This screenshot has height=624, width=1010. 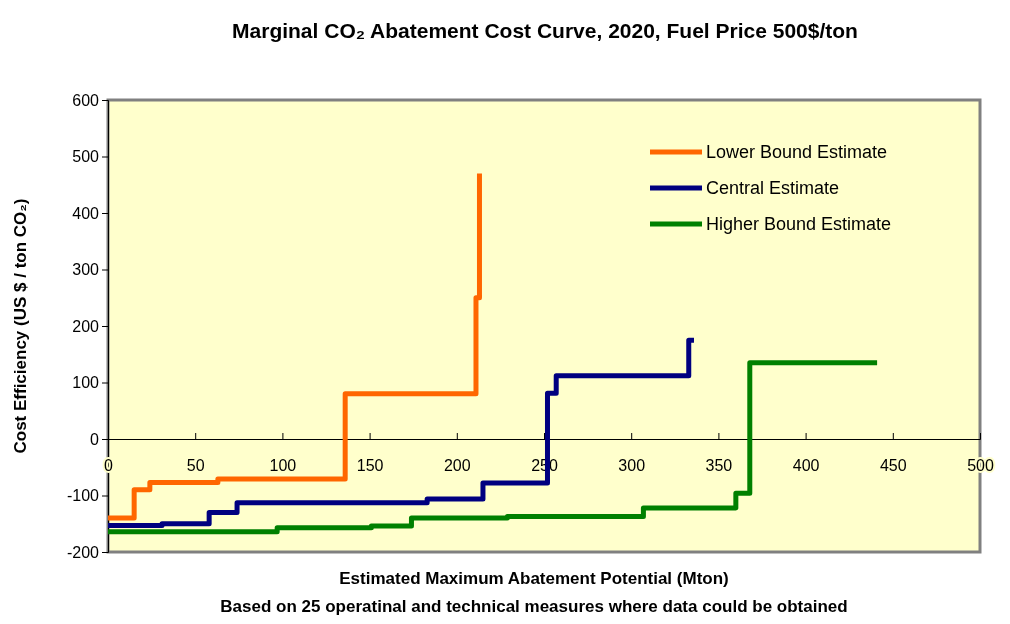 What do you see at coordinates (893, 465) in the screenshot?
I see `x-tick-label: 450` at bounding box center [893, 465].